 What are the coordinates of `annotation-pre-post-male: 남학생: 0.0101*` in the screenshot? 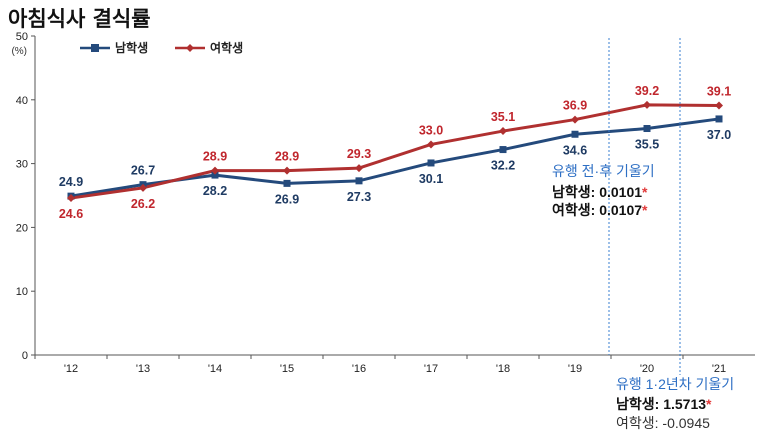 It's located at (600, 192).